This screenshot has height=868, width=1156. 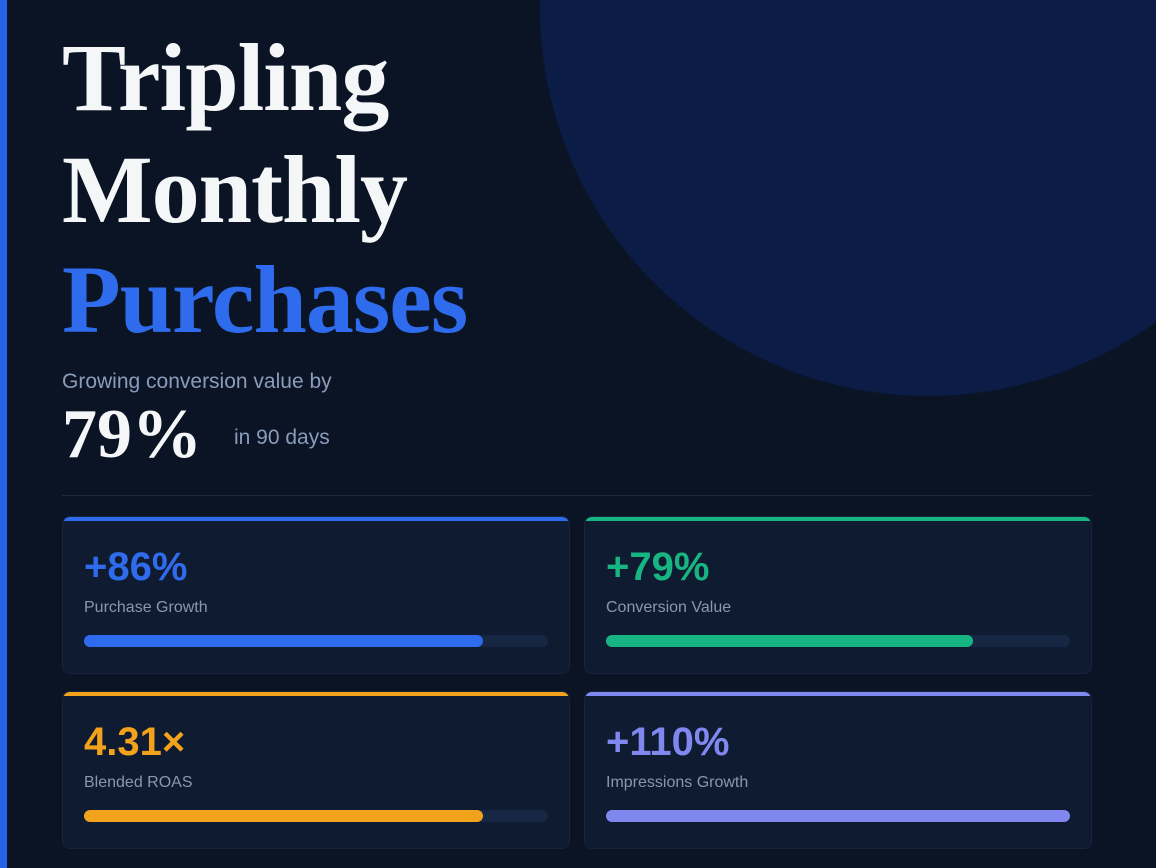 I want to click on stat-value: 4.31×, so click(x=135, y=742).